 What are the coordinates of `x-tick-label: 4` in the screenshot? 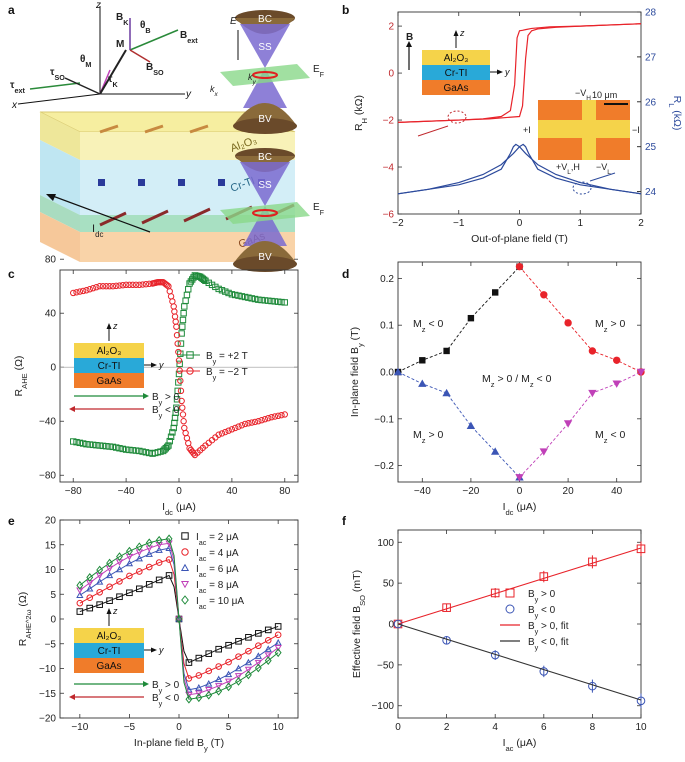 It's located at (495, 727).